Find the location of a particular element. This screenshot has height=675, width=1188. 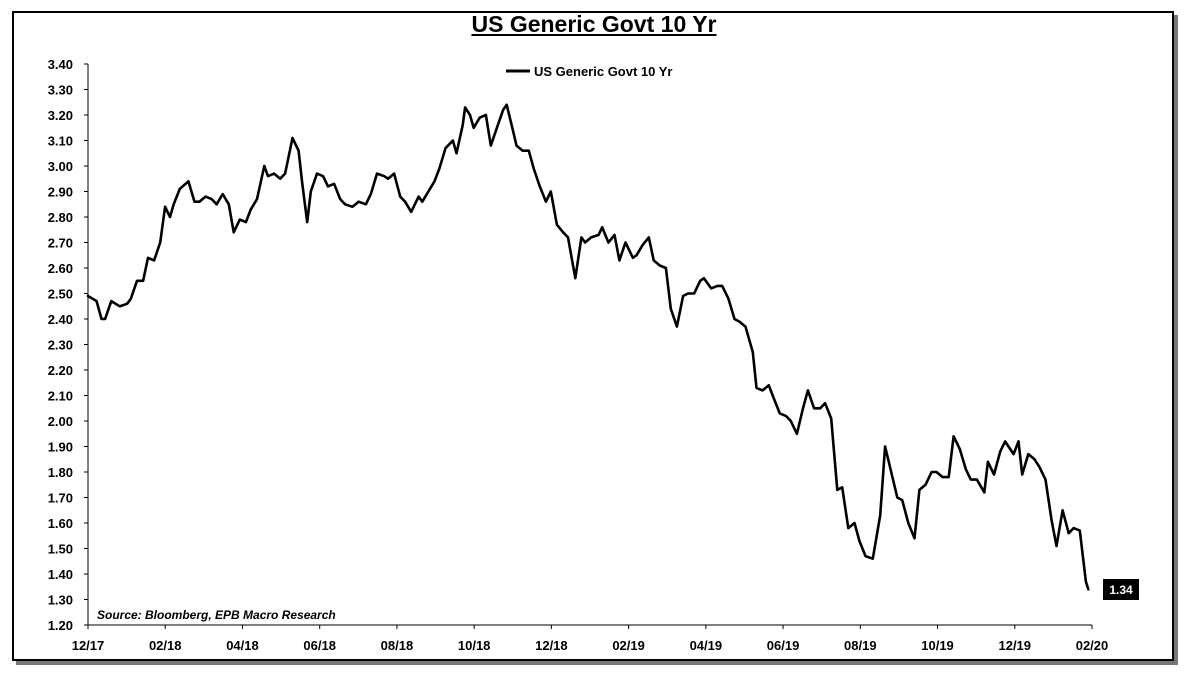

last-value-label: 1.34 is located at coordinates (1121, 590).